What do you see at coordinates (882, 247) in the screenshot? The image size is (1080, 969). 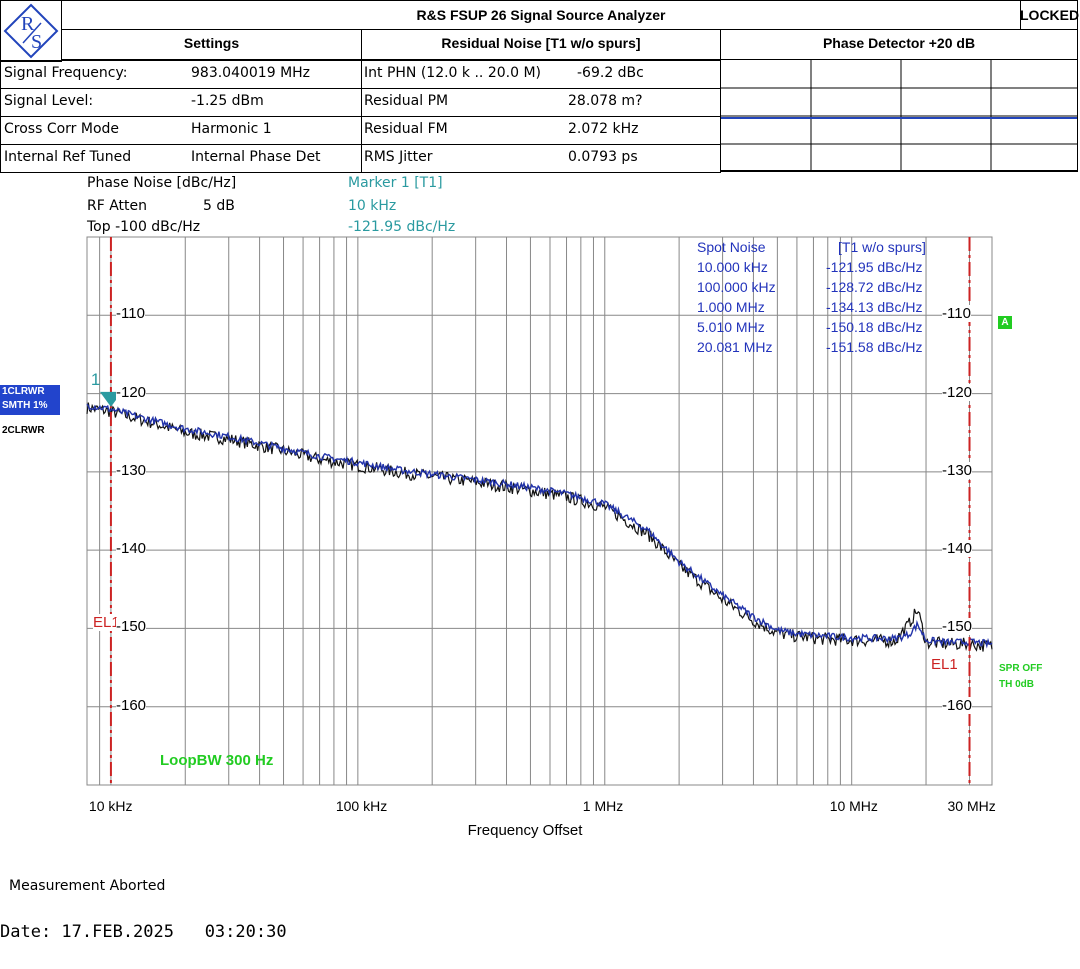 I see `spot-noise-trace-title: [T1 w/o spurs]` at bounding box center [882, 247].